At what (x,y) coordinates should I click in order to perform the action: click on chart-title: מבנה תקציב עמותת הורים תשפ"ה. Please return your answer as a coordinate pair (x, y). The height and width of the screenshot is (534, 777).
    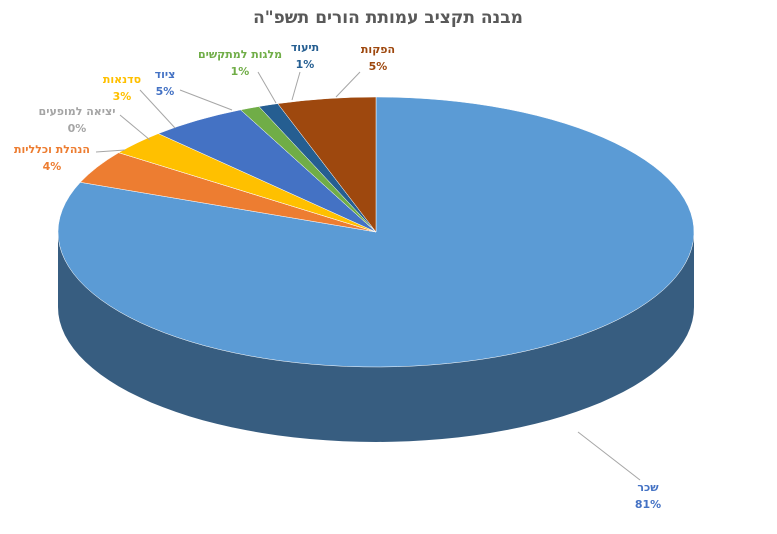
    Looking at the image, I should click on (388, 18).